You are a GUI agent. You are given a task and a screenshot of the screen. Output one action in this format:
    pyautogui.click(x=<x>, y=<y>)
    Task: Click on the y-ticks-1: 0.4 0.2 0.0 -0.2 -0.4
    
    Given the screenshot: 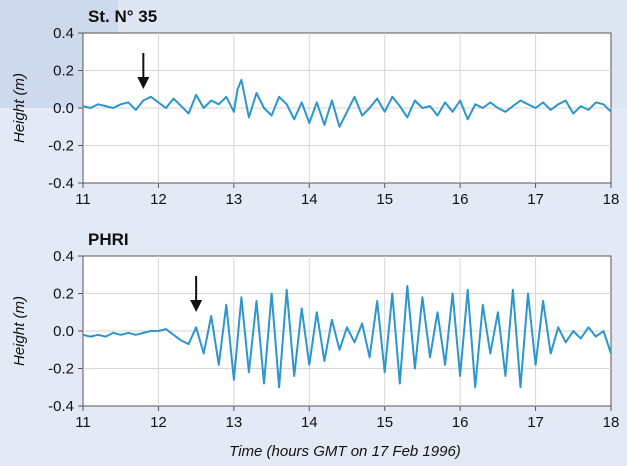 What is the action you would take?
    pyautogui.click(x=65, y=108)
    